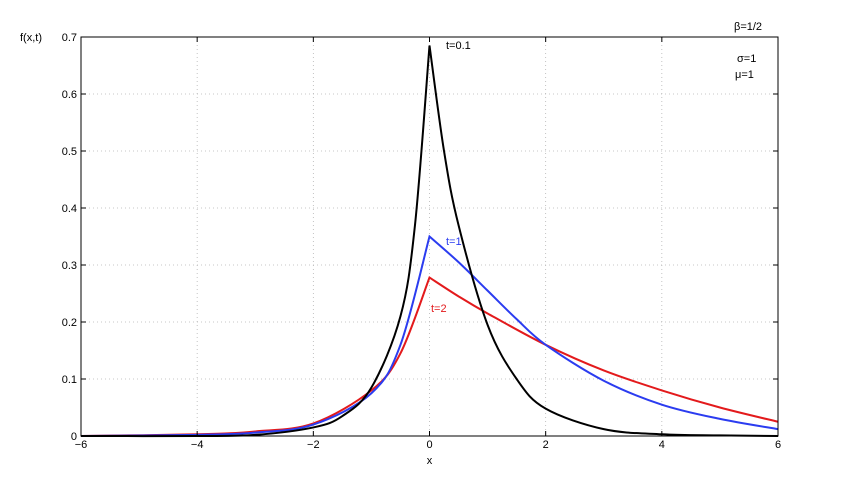 The height and width of the screenshot is (491, 861). I want to click on x-axis-label: x, so click(430, 461).